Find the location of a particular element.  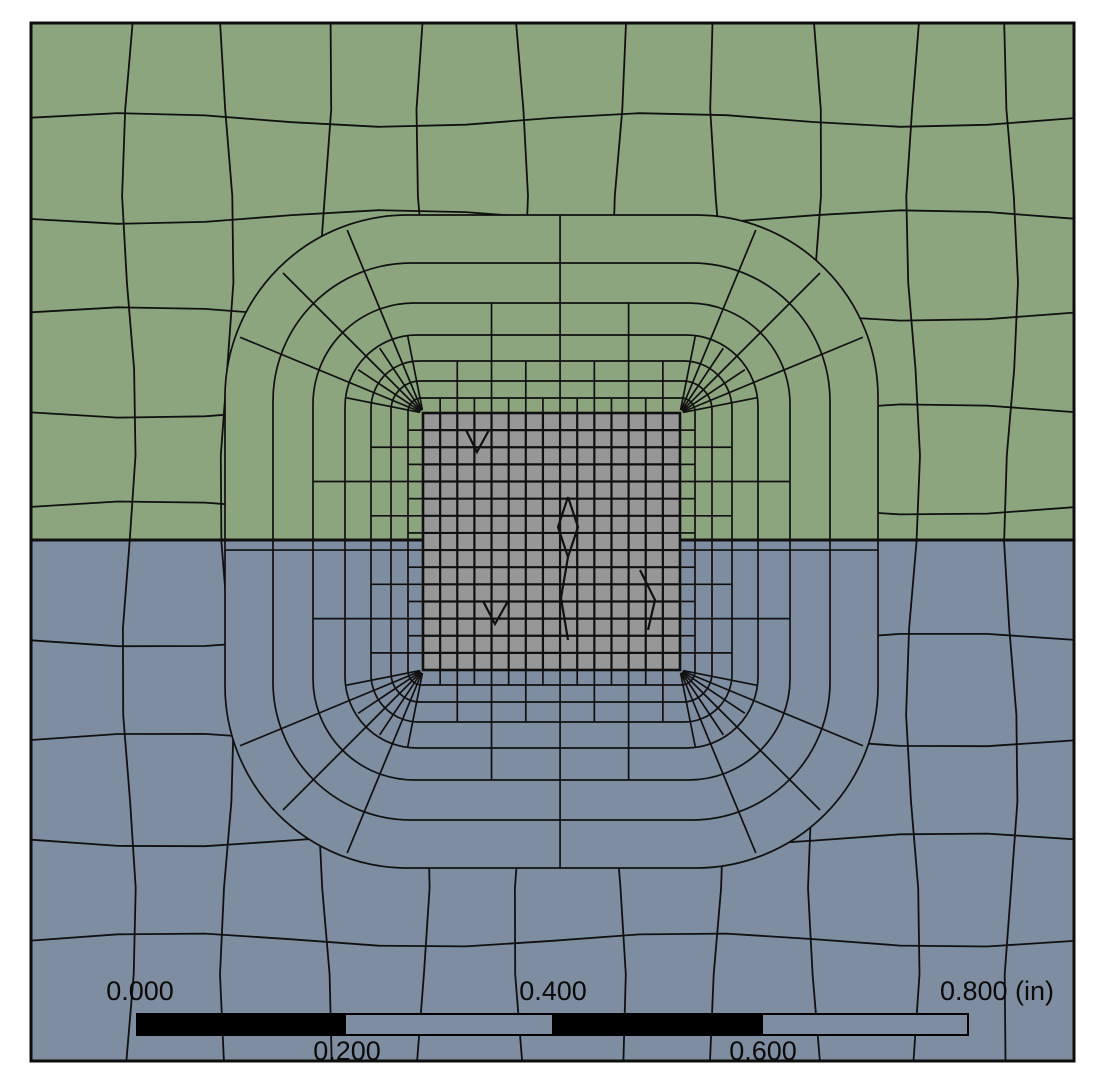

scale-label-top: 0.000 is located at coordinates (140, 991).